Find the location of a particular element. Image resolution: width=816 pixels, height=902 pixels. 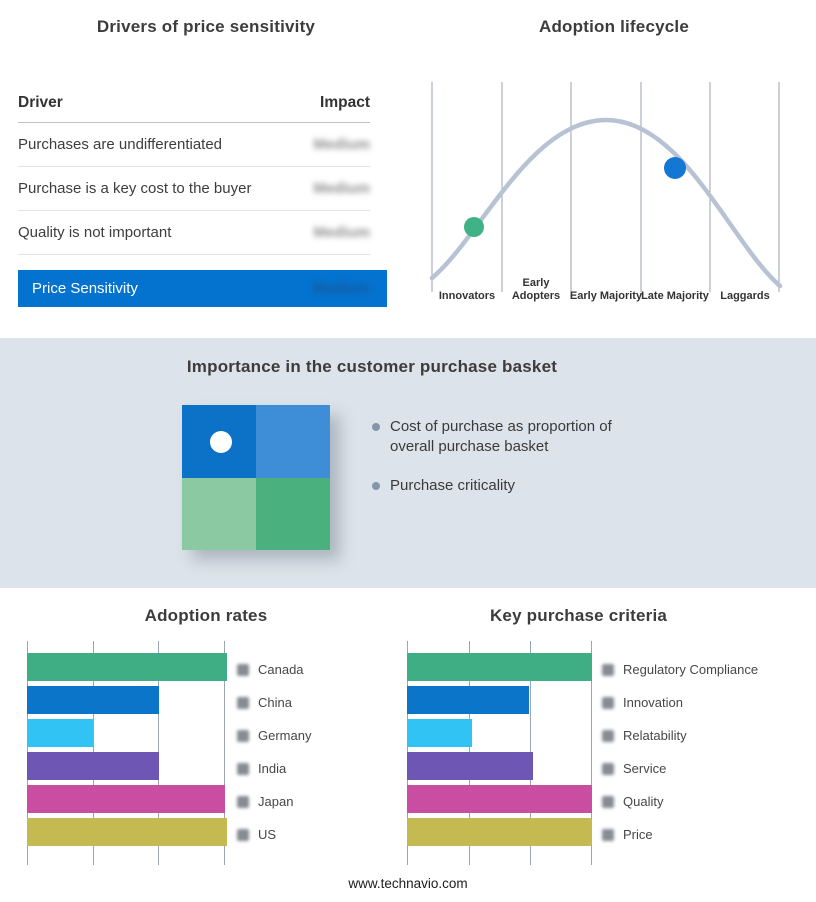

legend-item: Canada is located at coordinates (274, 669).